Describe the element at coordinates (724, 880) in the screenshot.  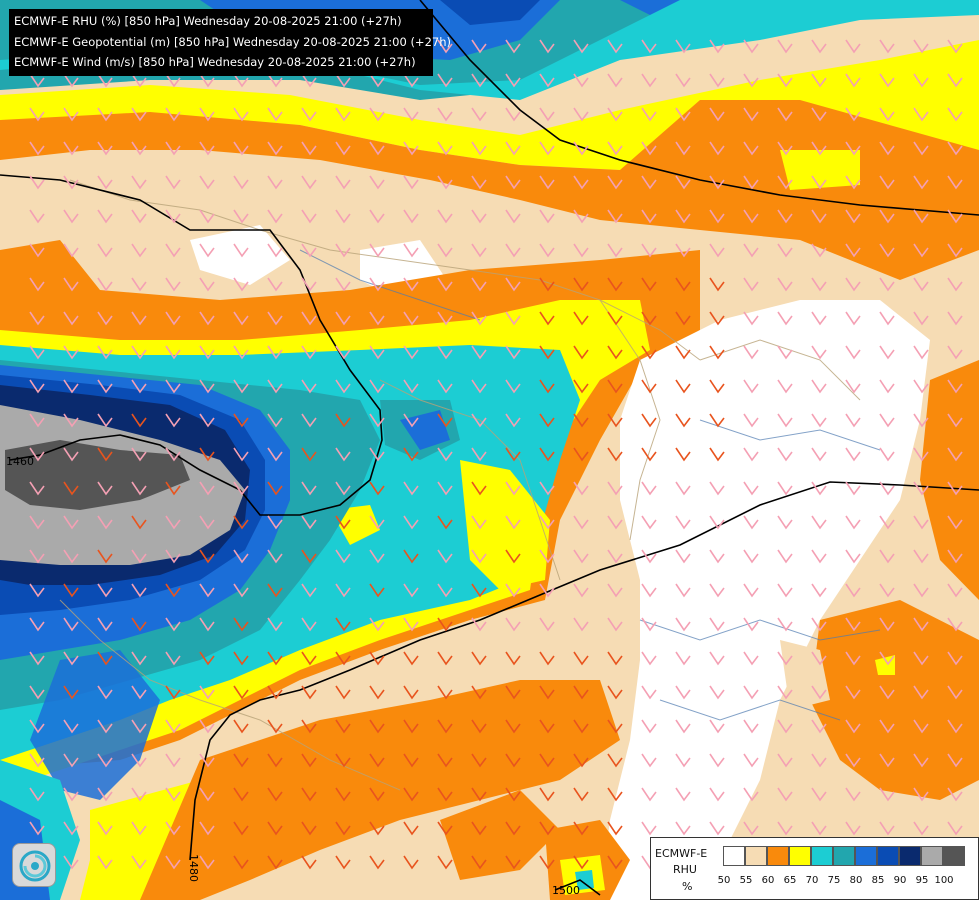
I see `legend-tick-label: 50` at that location.